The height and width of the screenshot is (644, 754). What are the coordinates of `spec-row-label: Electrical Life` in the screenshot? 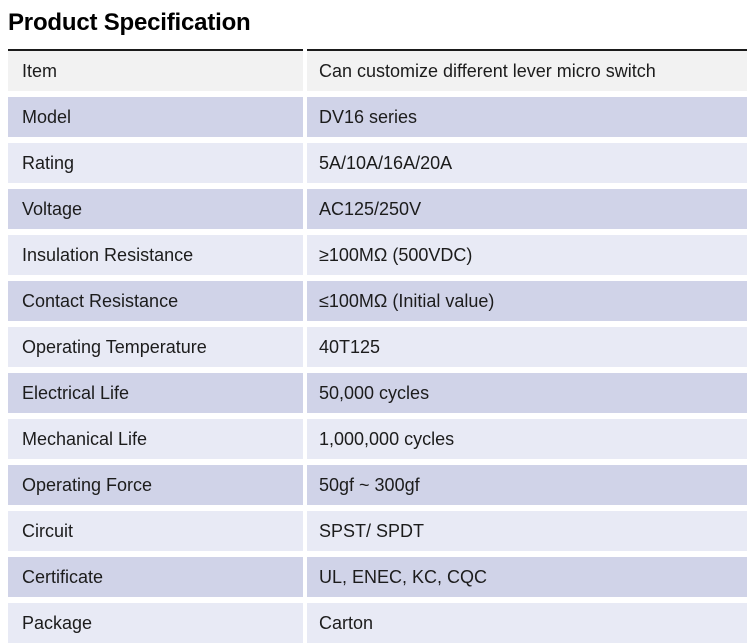 It's located at (155, 393).